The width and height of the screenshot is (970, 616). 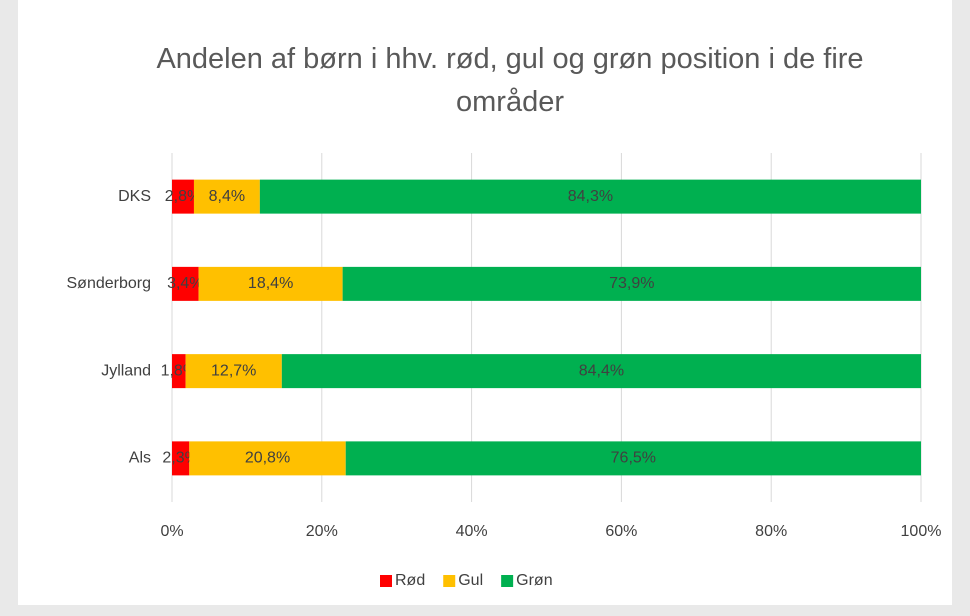 I want to click on data-label: 8,4%, so click(x=227, y=196).